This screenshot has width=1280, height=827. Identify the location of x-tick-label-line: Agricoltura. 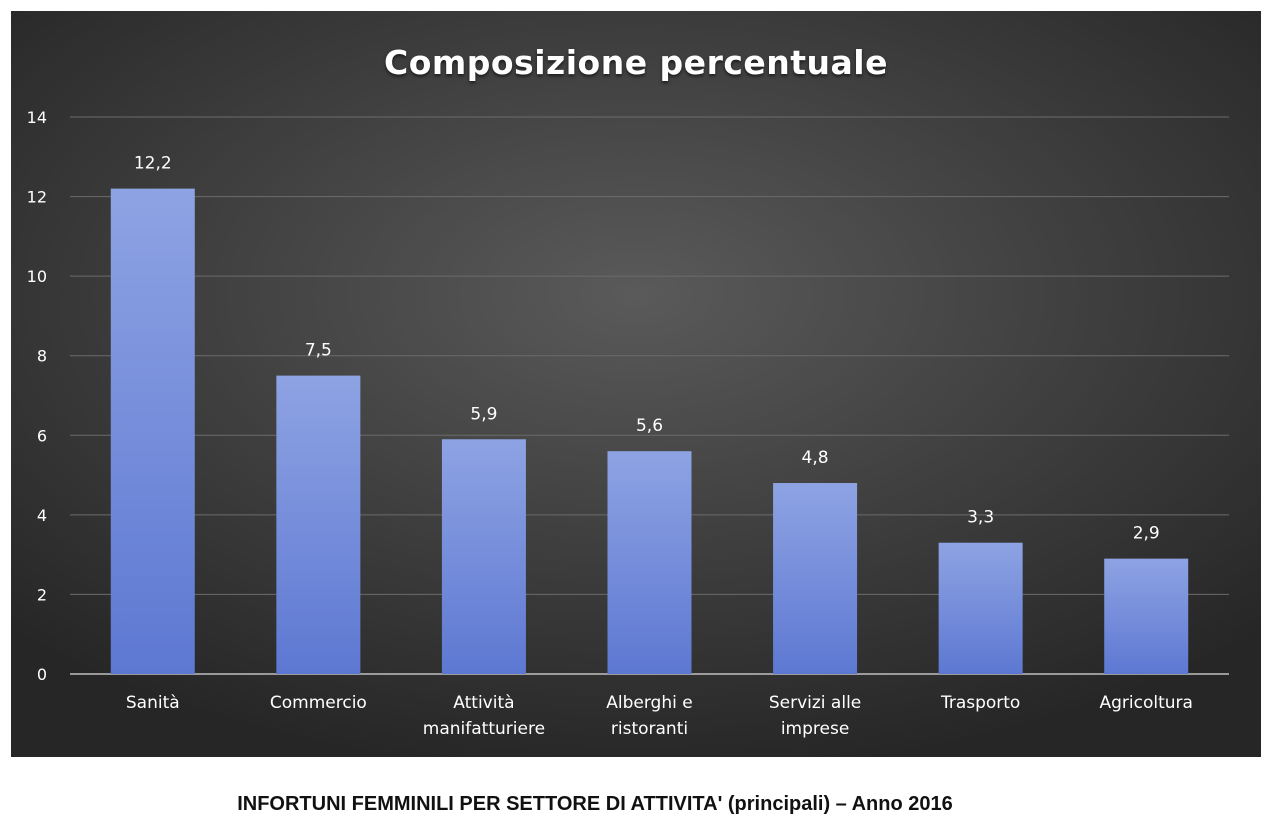
(1145, 703).